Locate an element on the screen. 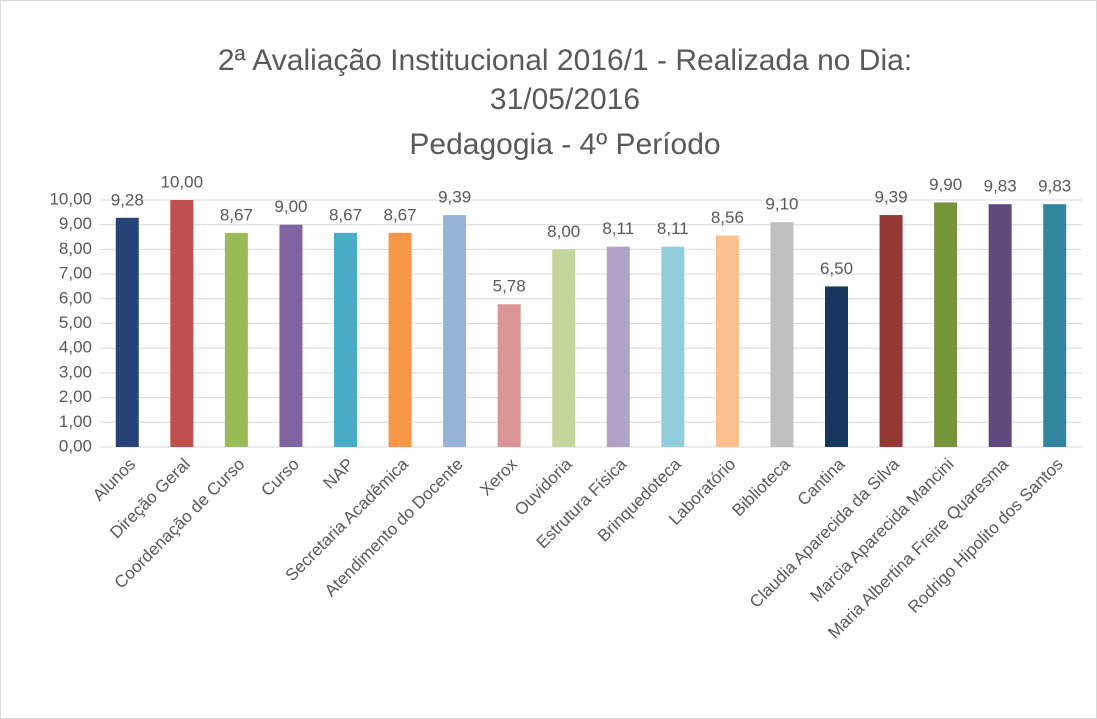 The image size is (1097, 719). y-tick-label: 4,00 is located at coordinates (75, 347).